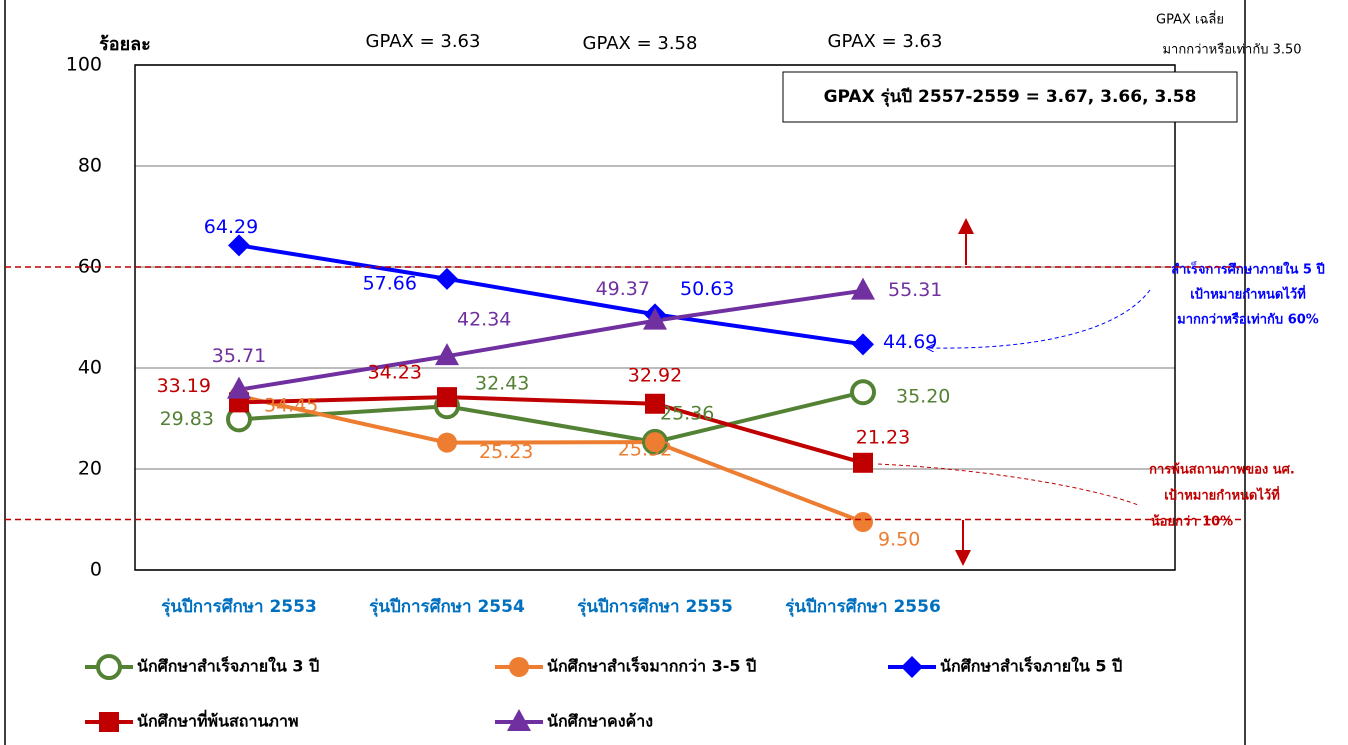 The height and width of the screenshot is (745, 1348). What do you see at coordinates (899, 540) in the screenshot?
I see `data-label: 9.50` at bounding box center [899, 540].